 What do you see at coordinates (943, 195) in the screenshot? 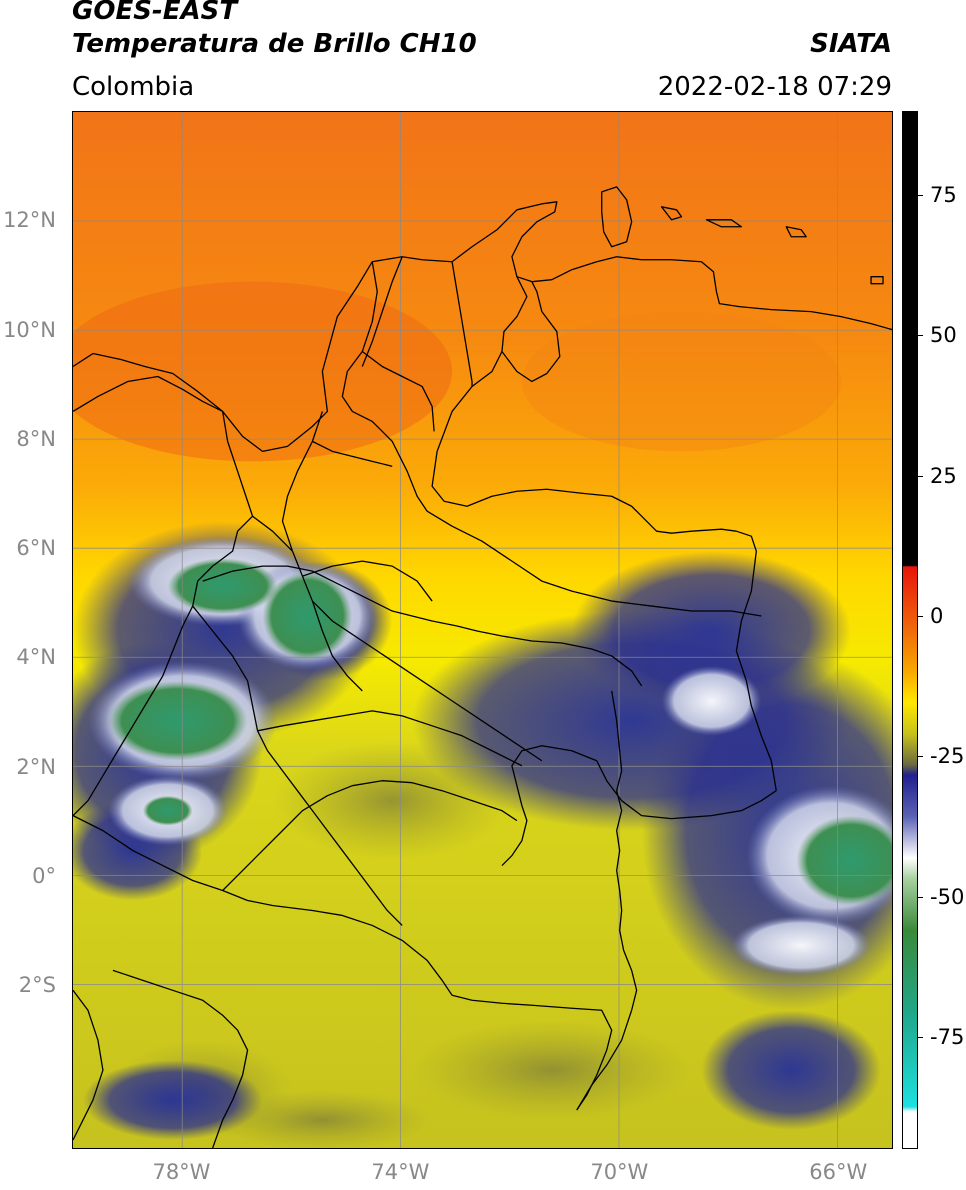
I see `colorbar-label: 75` at bounding box center [943, 195].